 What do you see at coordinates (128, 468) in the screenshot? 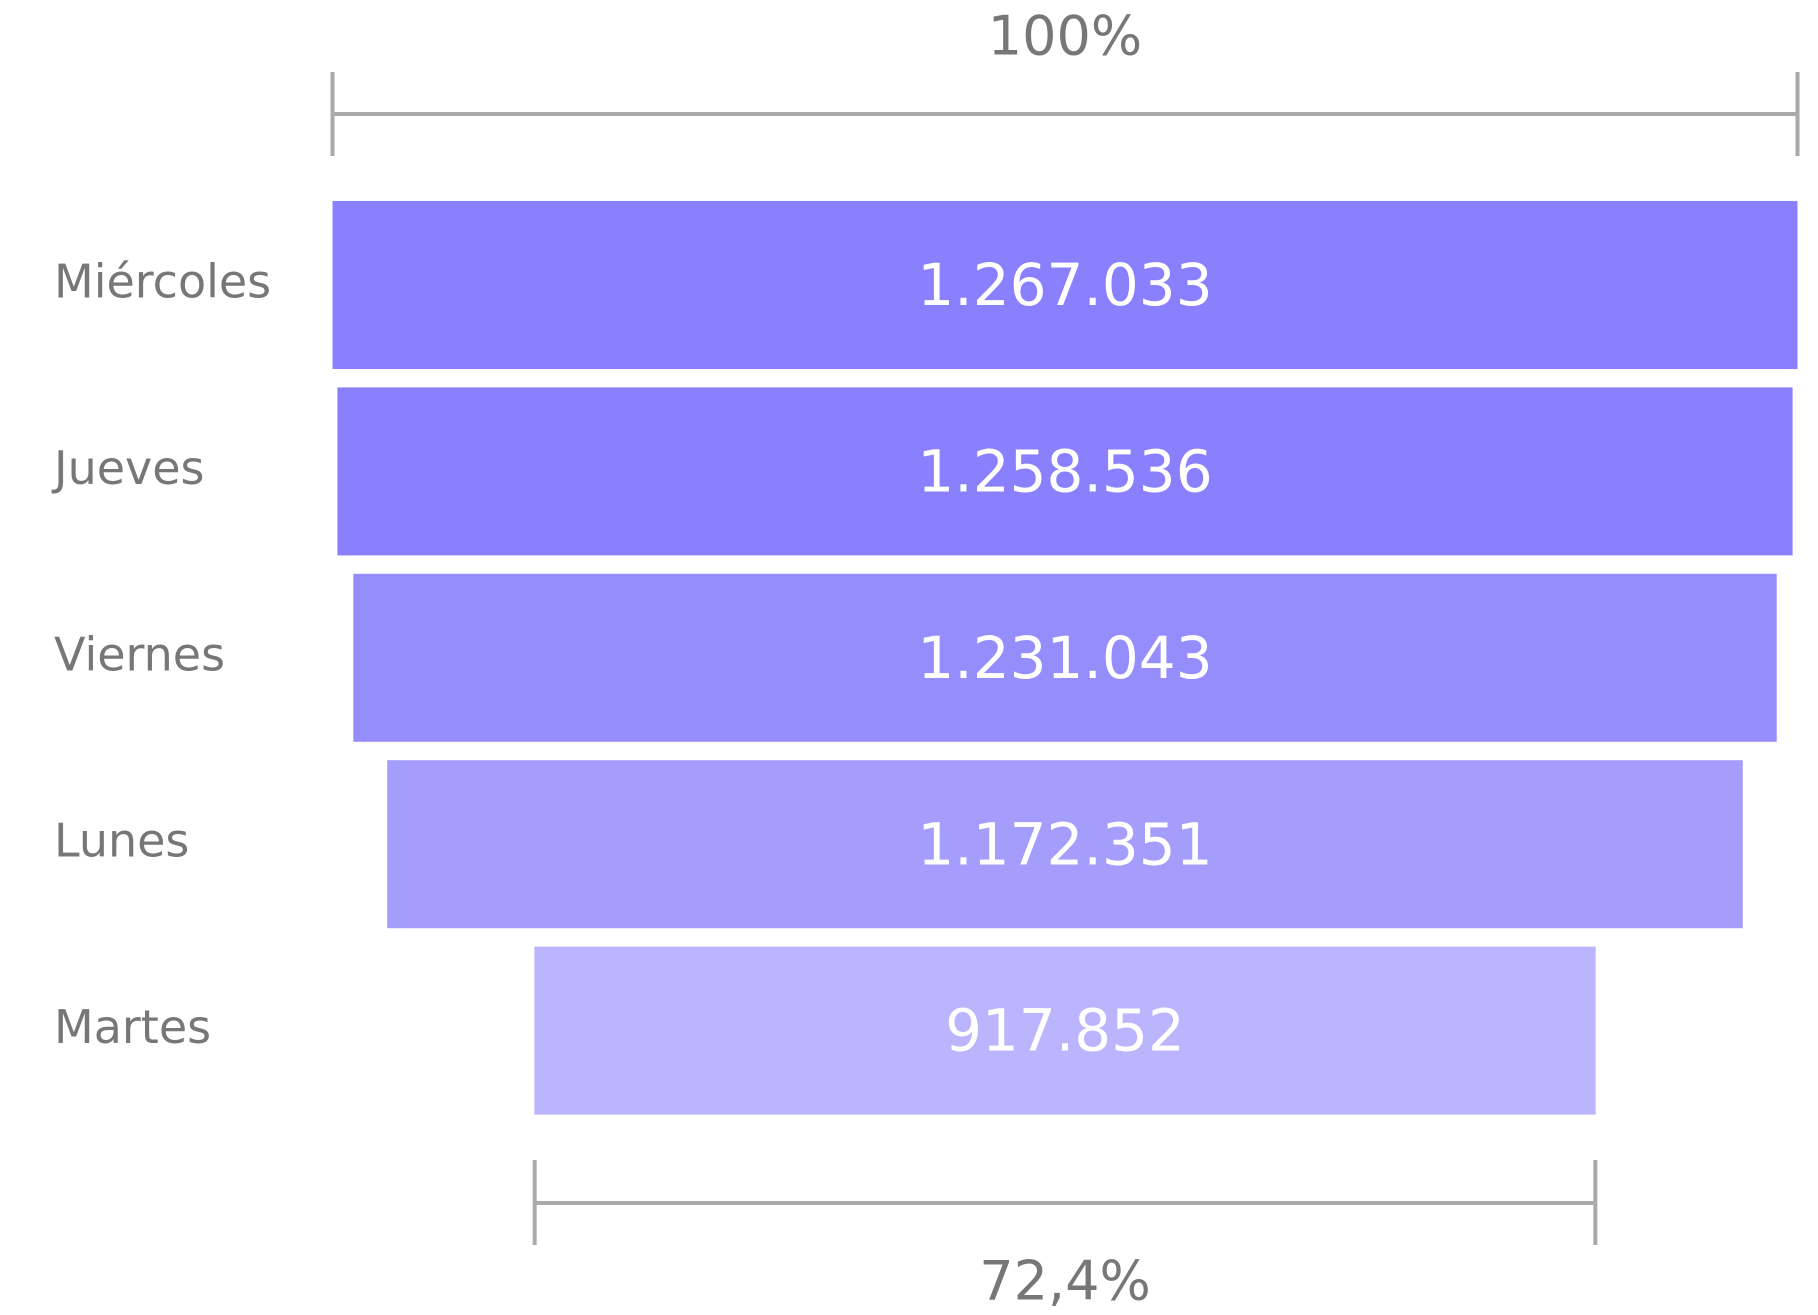
I see `category-label: Jueves` at bounding box center [128, 468].